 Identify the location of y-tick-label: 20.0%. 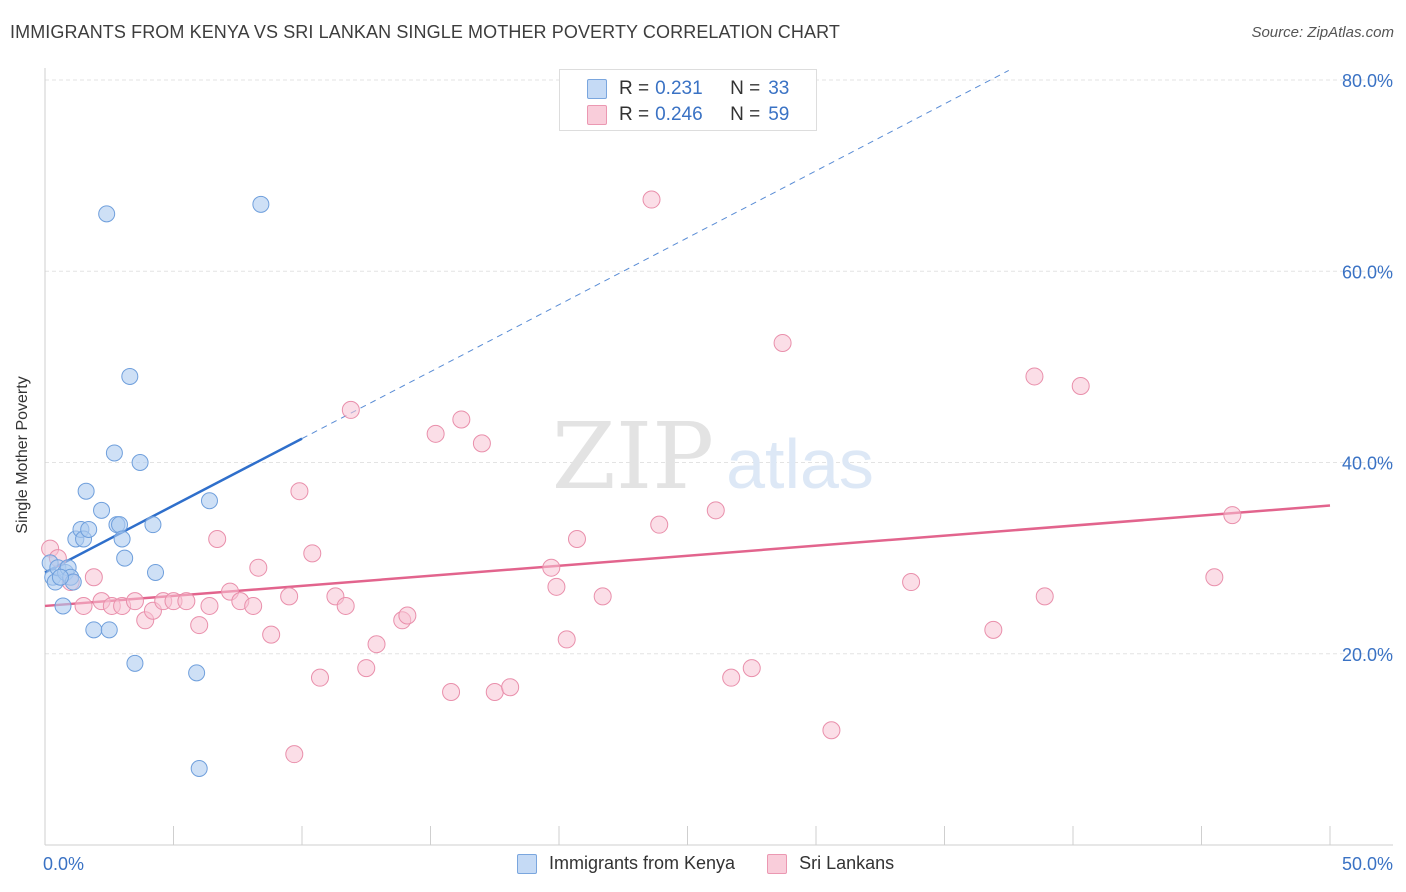
(1367, 655).